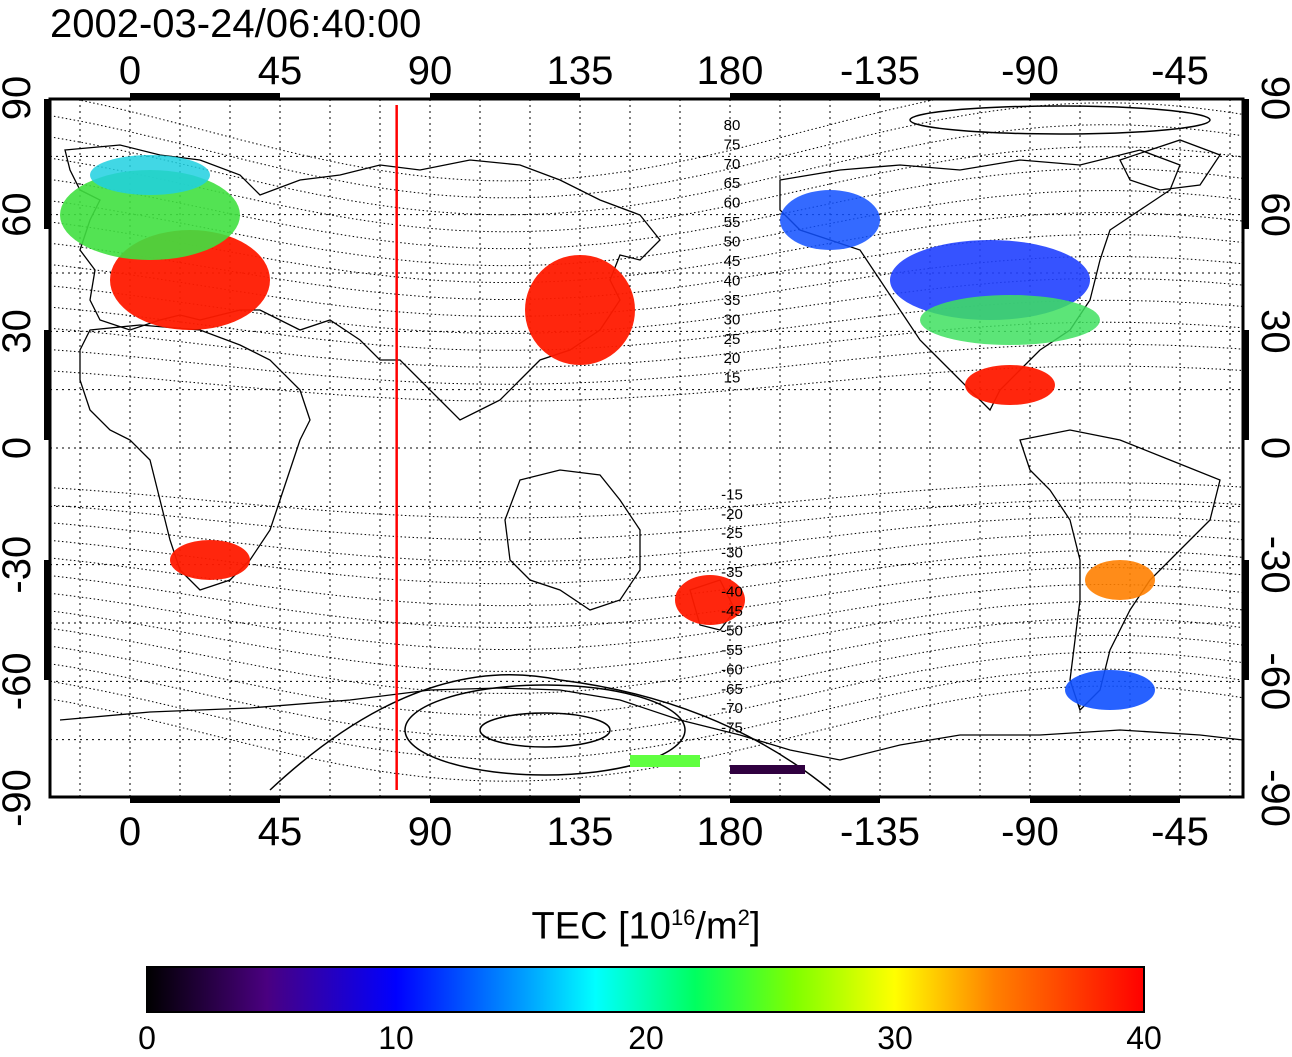 The height and width of the screenshot is (1057, 1292). What do you see at coordinates (19, 98) in the screenshot?
I see `lat-label: 90` at bounding box center [19, 98].